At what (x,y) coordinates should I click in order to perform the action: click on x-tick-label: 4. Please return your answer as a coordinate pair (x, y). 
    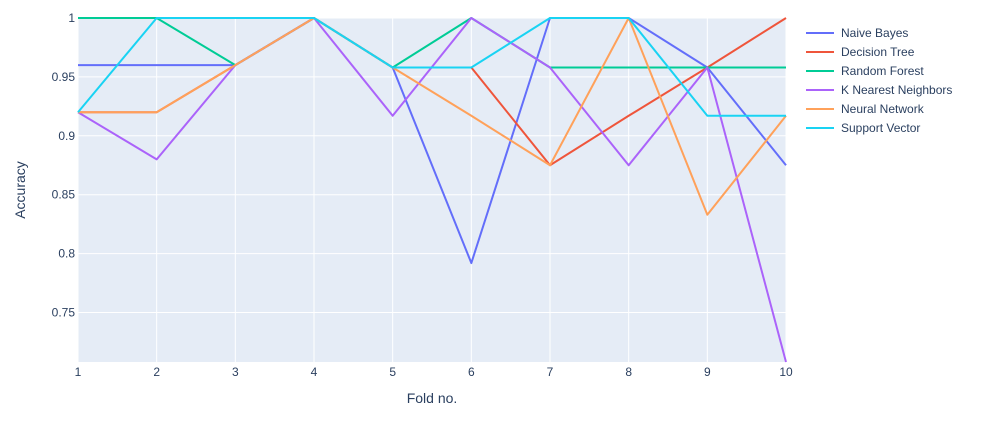
    Looking at the image, I should click on (314, 372).